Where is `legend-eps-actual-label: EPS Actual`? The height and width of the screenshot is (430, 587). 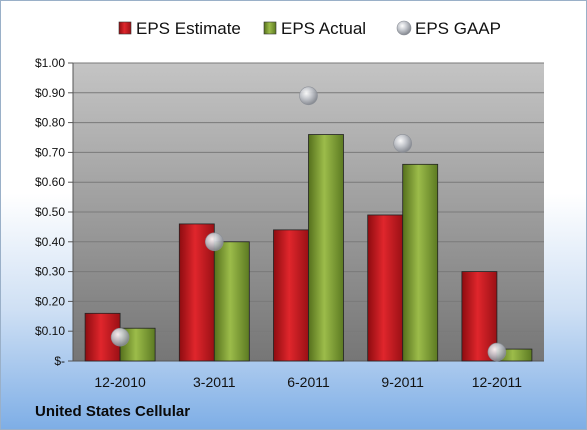
legend-eps-actual-label: EPS Actual is located at coordinates (323, 28).